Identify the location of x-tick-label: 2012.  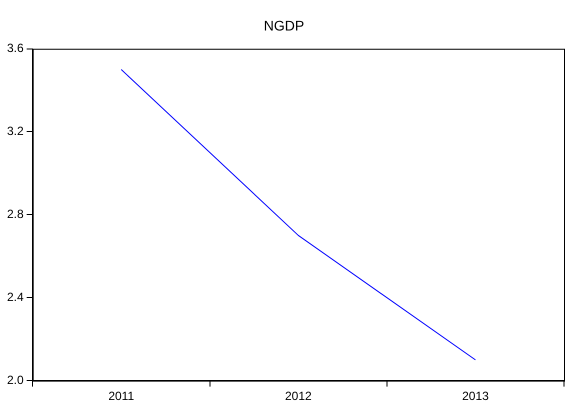
(298, 396).